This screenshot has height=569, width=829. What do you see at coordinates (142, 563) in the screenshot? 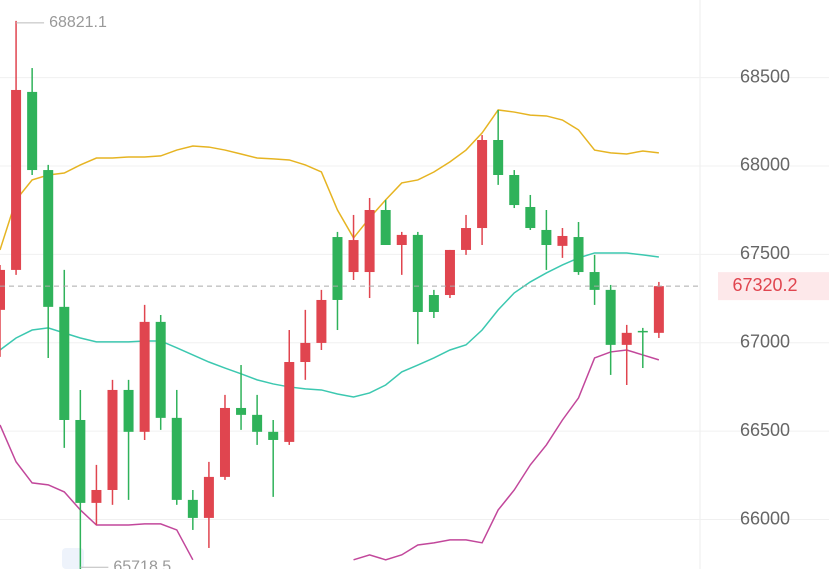
I see `min-label: 65718.5` at bounding box center [142, 563].